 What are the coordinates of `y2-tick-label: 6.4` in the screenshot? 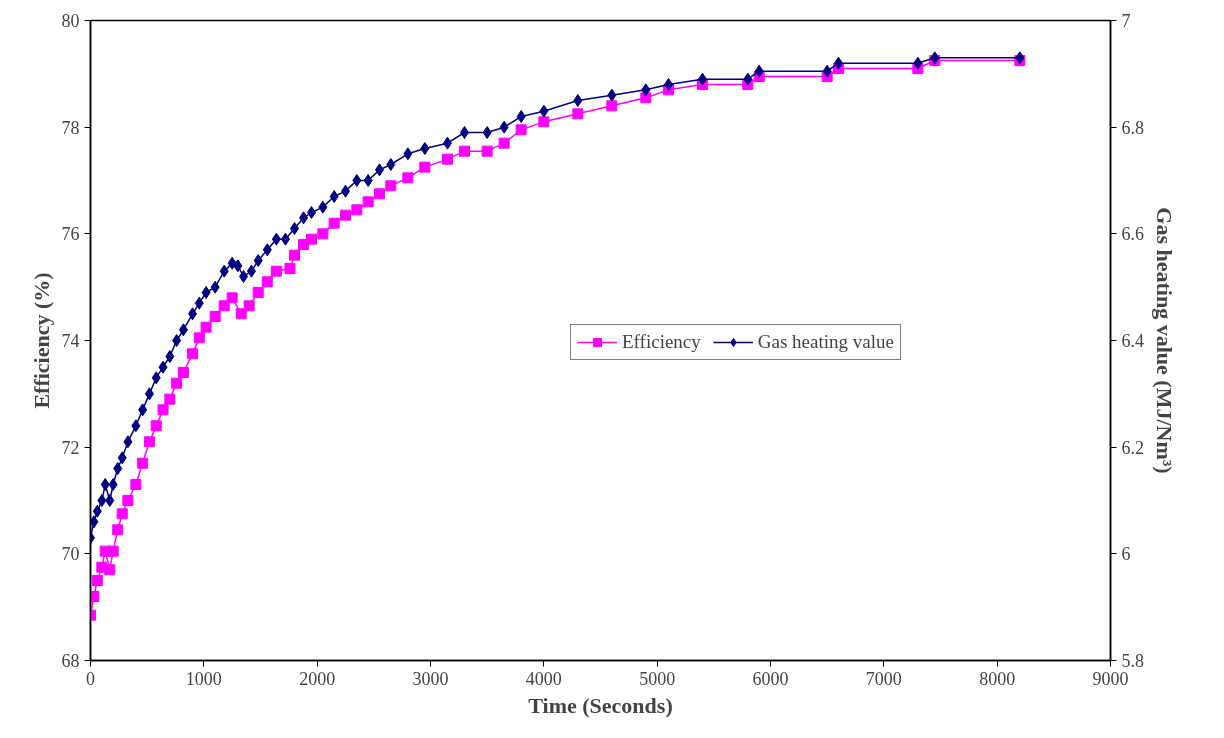 It's located at (1132, 341).